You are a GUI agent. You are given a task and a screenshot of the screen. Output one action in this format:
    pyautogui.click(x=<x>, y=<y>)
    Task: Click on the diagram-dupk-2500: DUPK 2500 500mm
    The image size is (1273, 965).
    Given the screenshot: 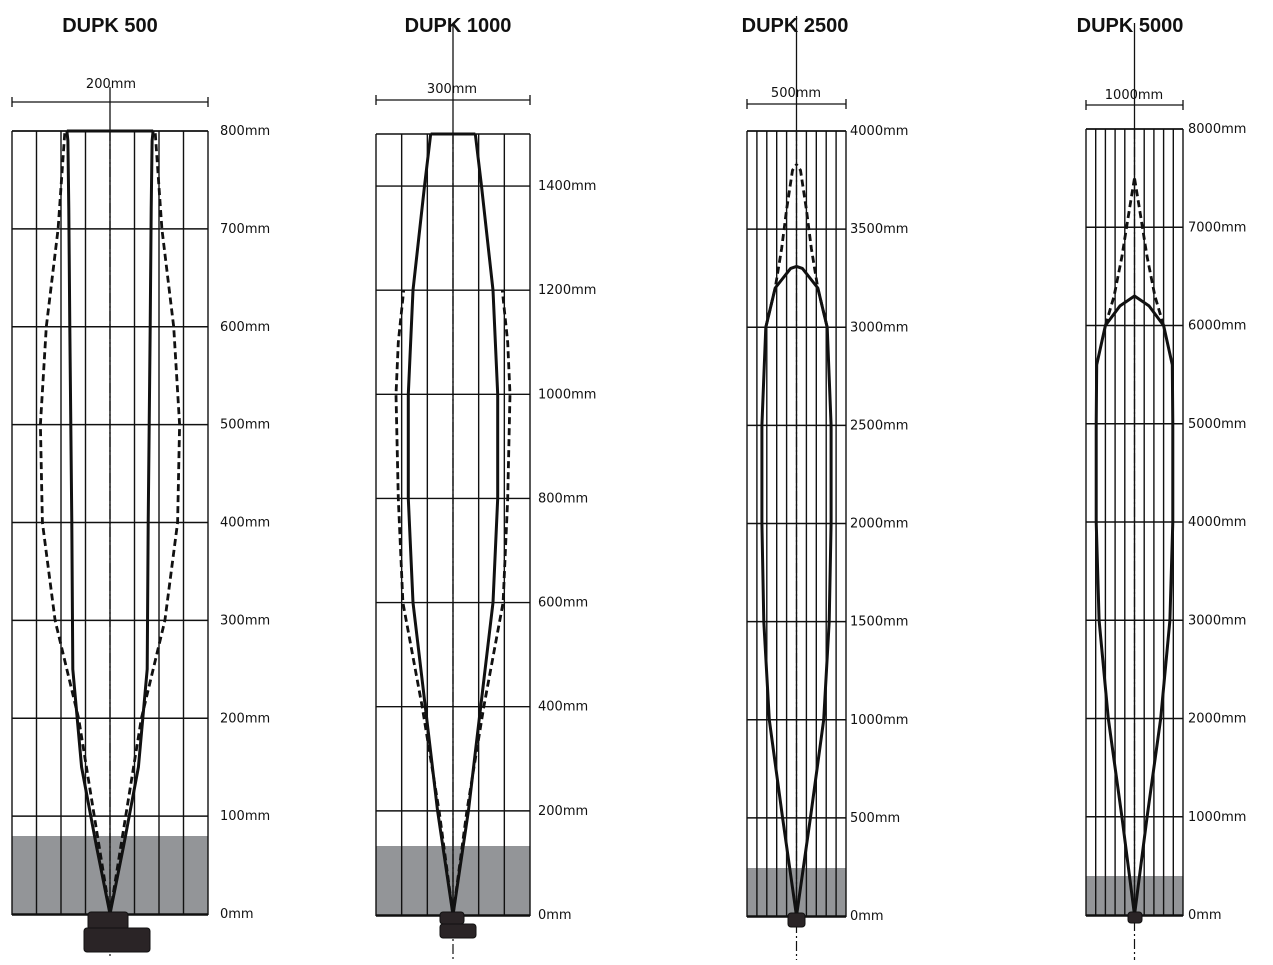 What is the action you would take?
    pyautogui.click(x=795, y=58)
    